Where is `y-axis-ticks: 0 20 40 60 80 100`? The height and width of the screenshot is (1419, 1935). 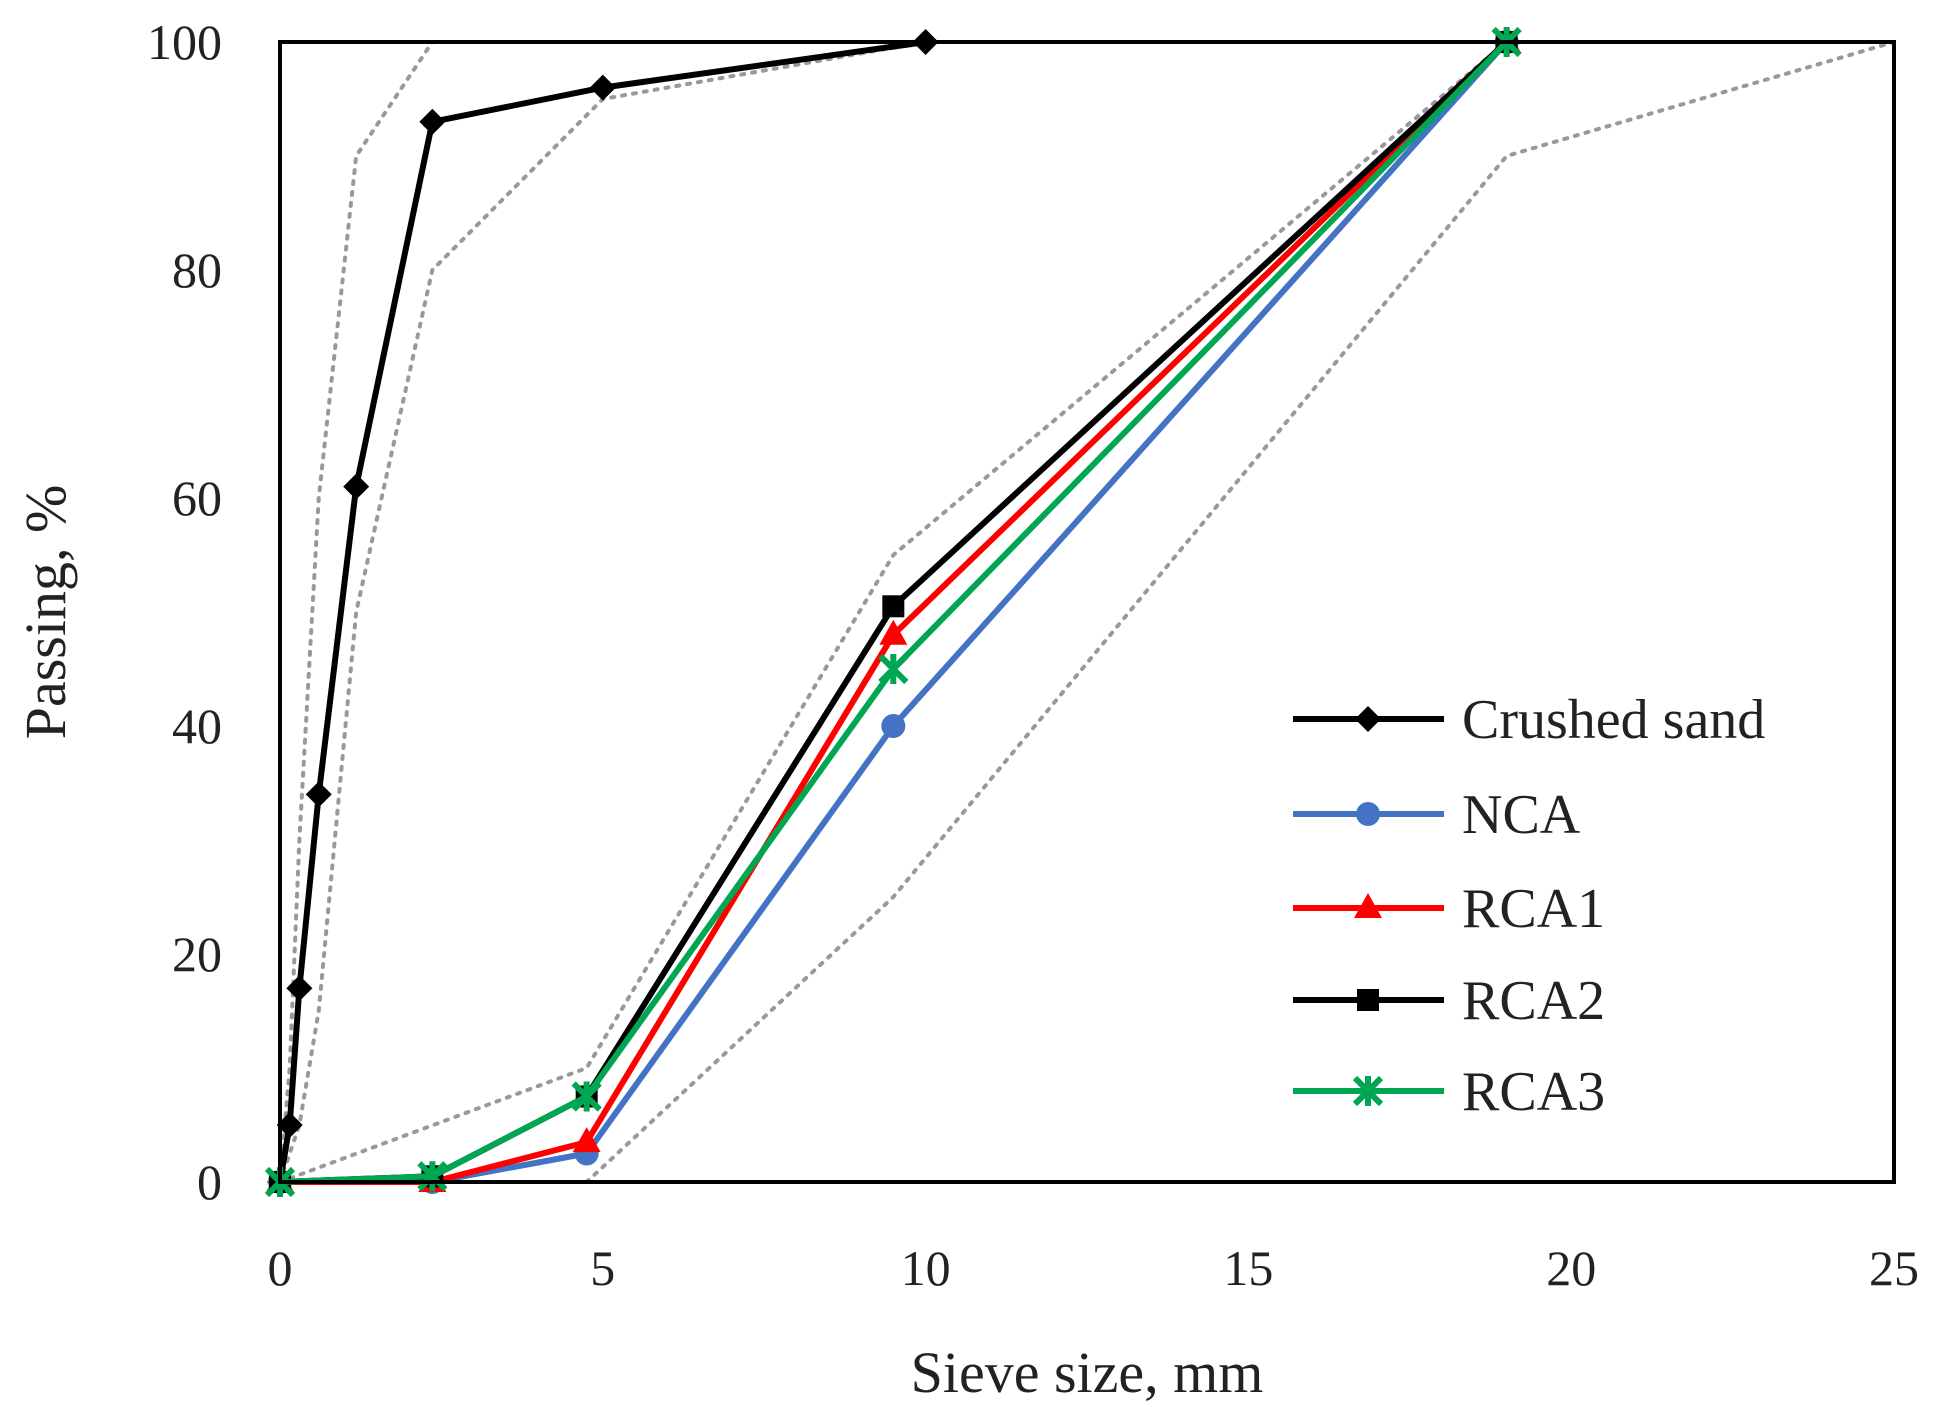
y-axis-ticks: 0 20 40 60 80 100 is located at coordinates (184, 612).